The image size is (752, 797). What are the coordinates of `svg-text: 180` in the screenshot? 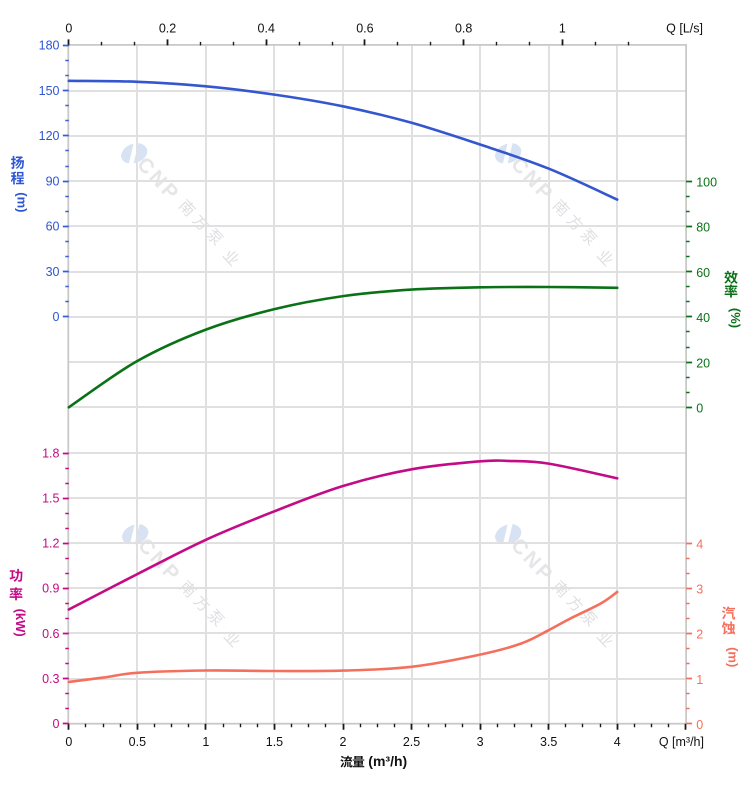 It's located at (49, 46).